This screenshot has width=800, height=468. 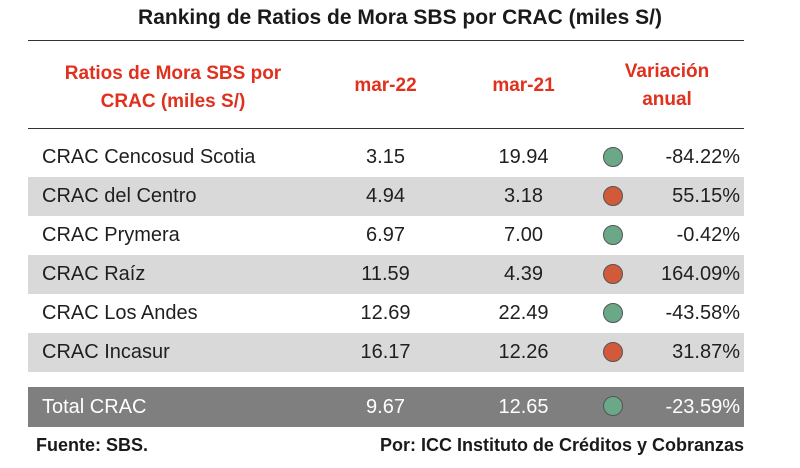 What do you see at coordinates (706, 196) in the screenshot?
I see `row-variation: 55.15%` at bounding box center [706, 196].